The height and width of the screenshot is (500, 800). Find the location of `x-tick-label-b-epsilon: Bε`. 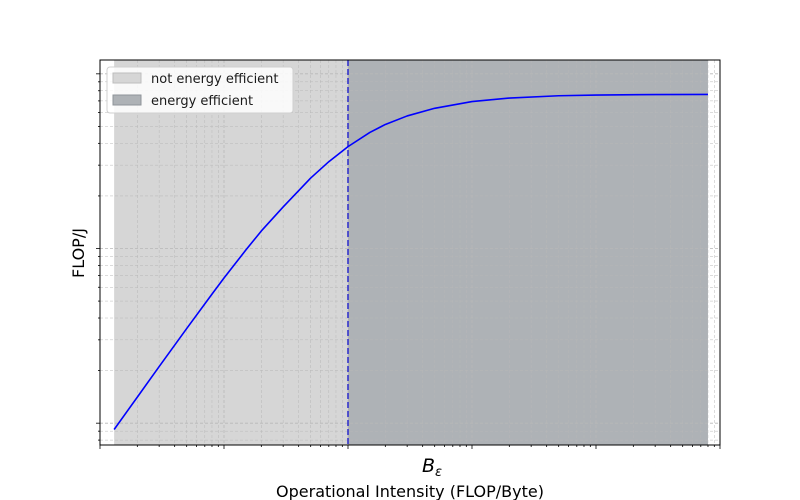

x-tick-label-b-epsilon: Bε is located at coordinates (432, 467).